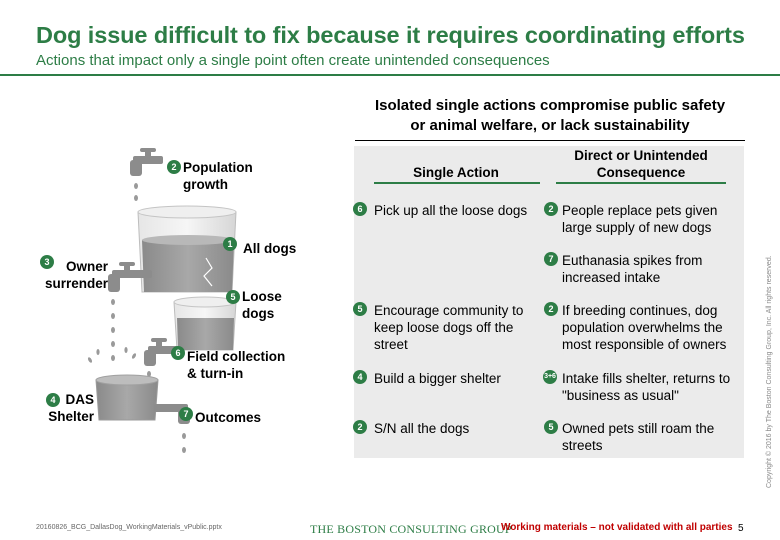 The image size is (780, 540). I want to click on company-logo: THE BOSTON CONSULTING GROUP, so click(411, 529).